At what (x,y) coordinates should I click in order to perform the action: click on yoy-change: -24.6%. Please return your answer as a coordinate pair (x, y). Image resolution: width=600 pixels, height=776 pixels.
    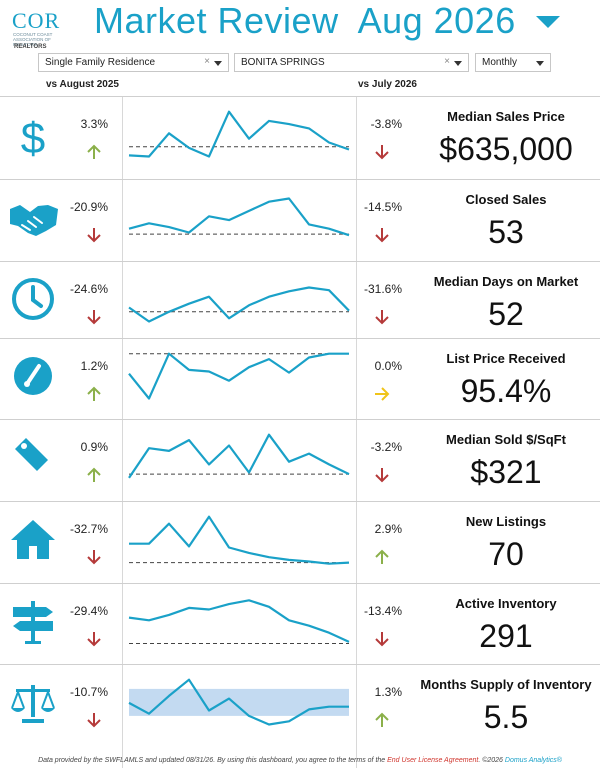
    Looking at the image, I should click on (88, 289).